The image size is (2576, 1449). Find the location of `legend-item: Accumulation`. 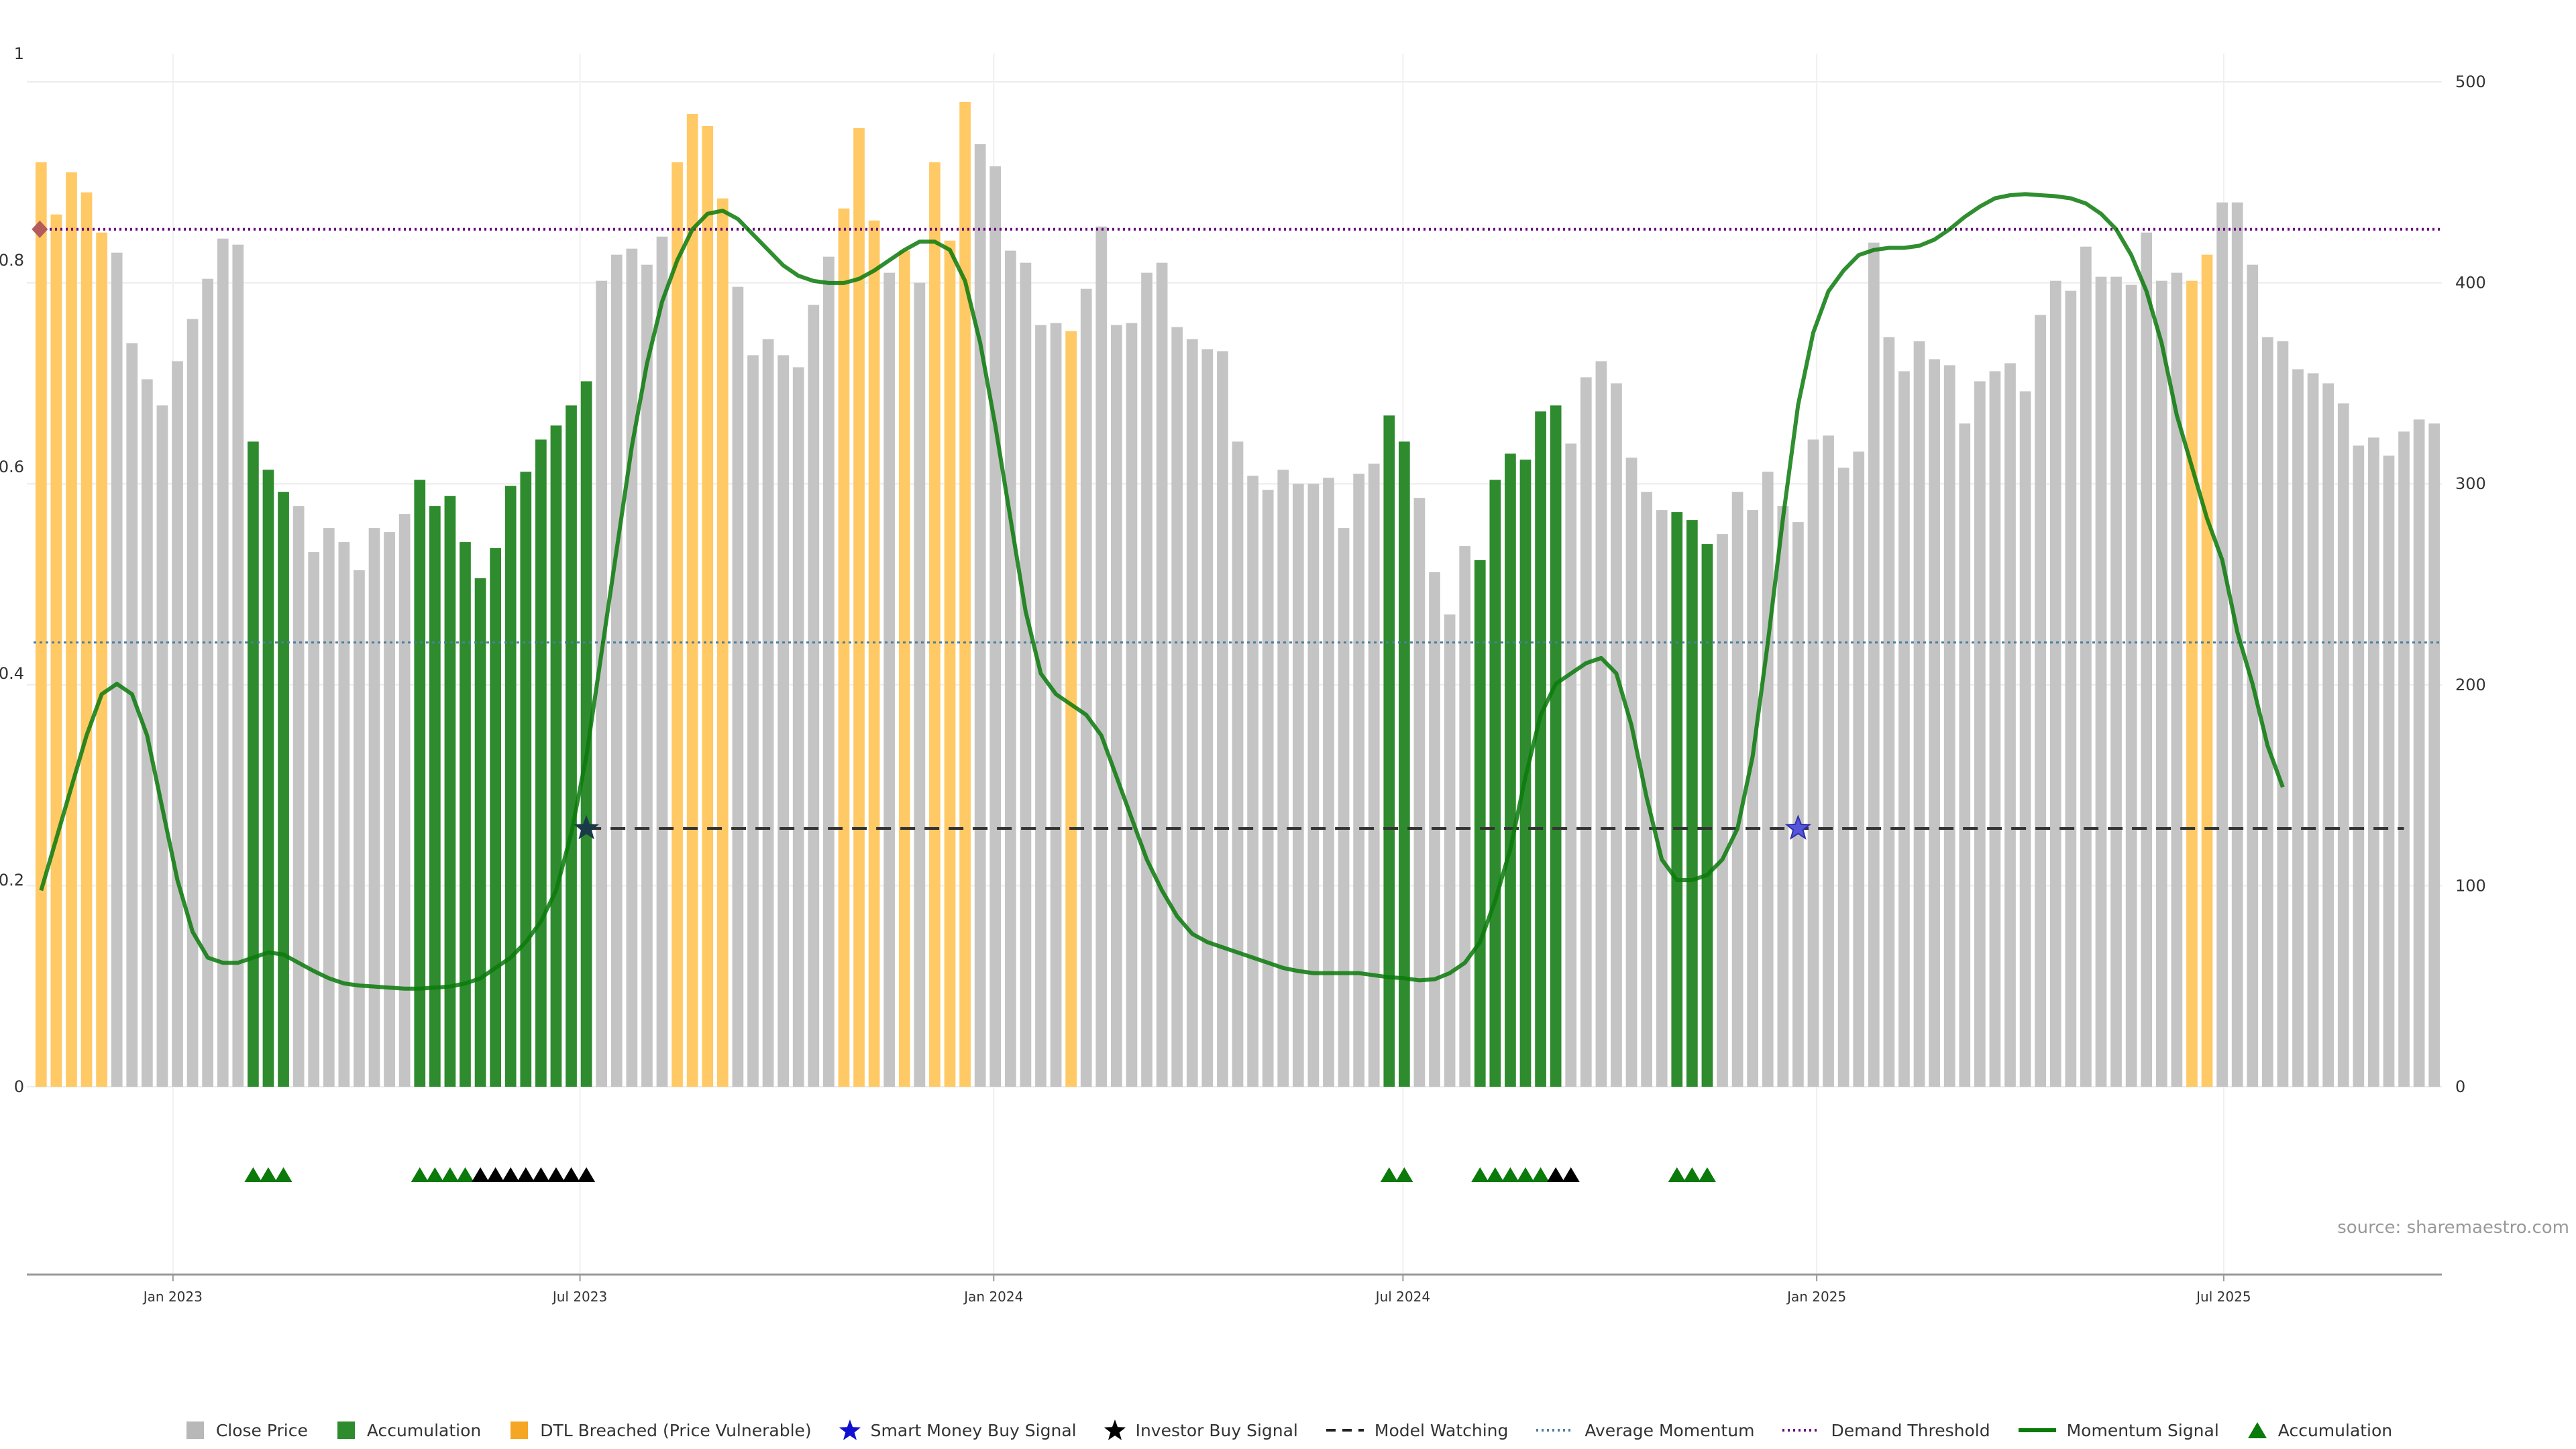

legend-item: Accumulation is located at coordinates (2319, 1430).